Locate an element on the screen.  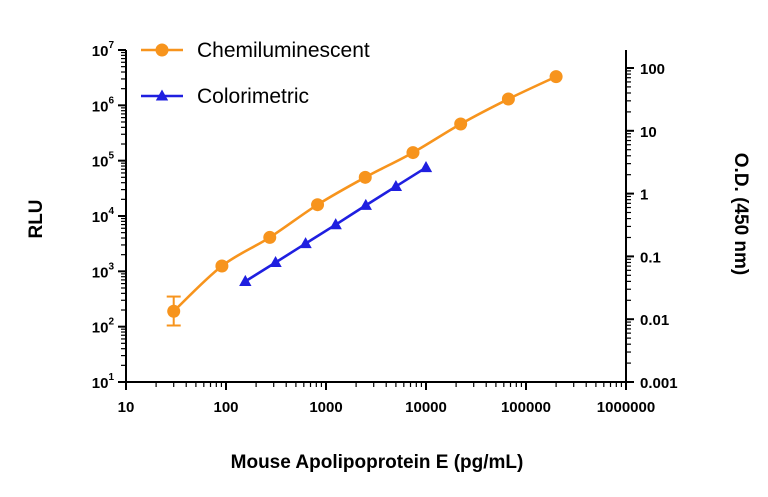
y-tick-label: 10⁷ is located at coordinates (103, 50).